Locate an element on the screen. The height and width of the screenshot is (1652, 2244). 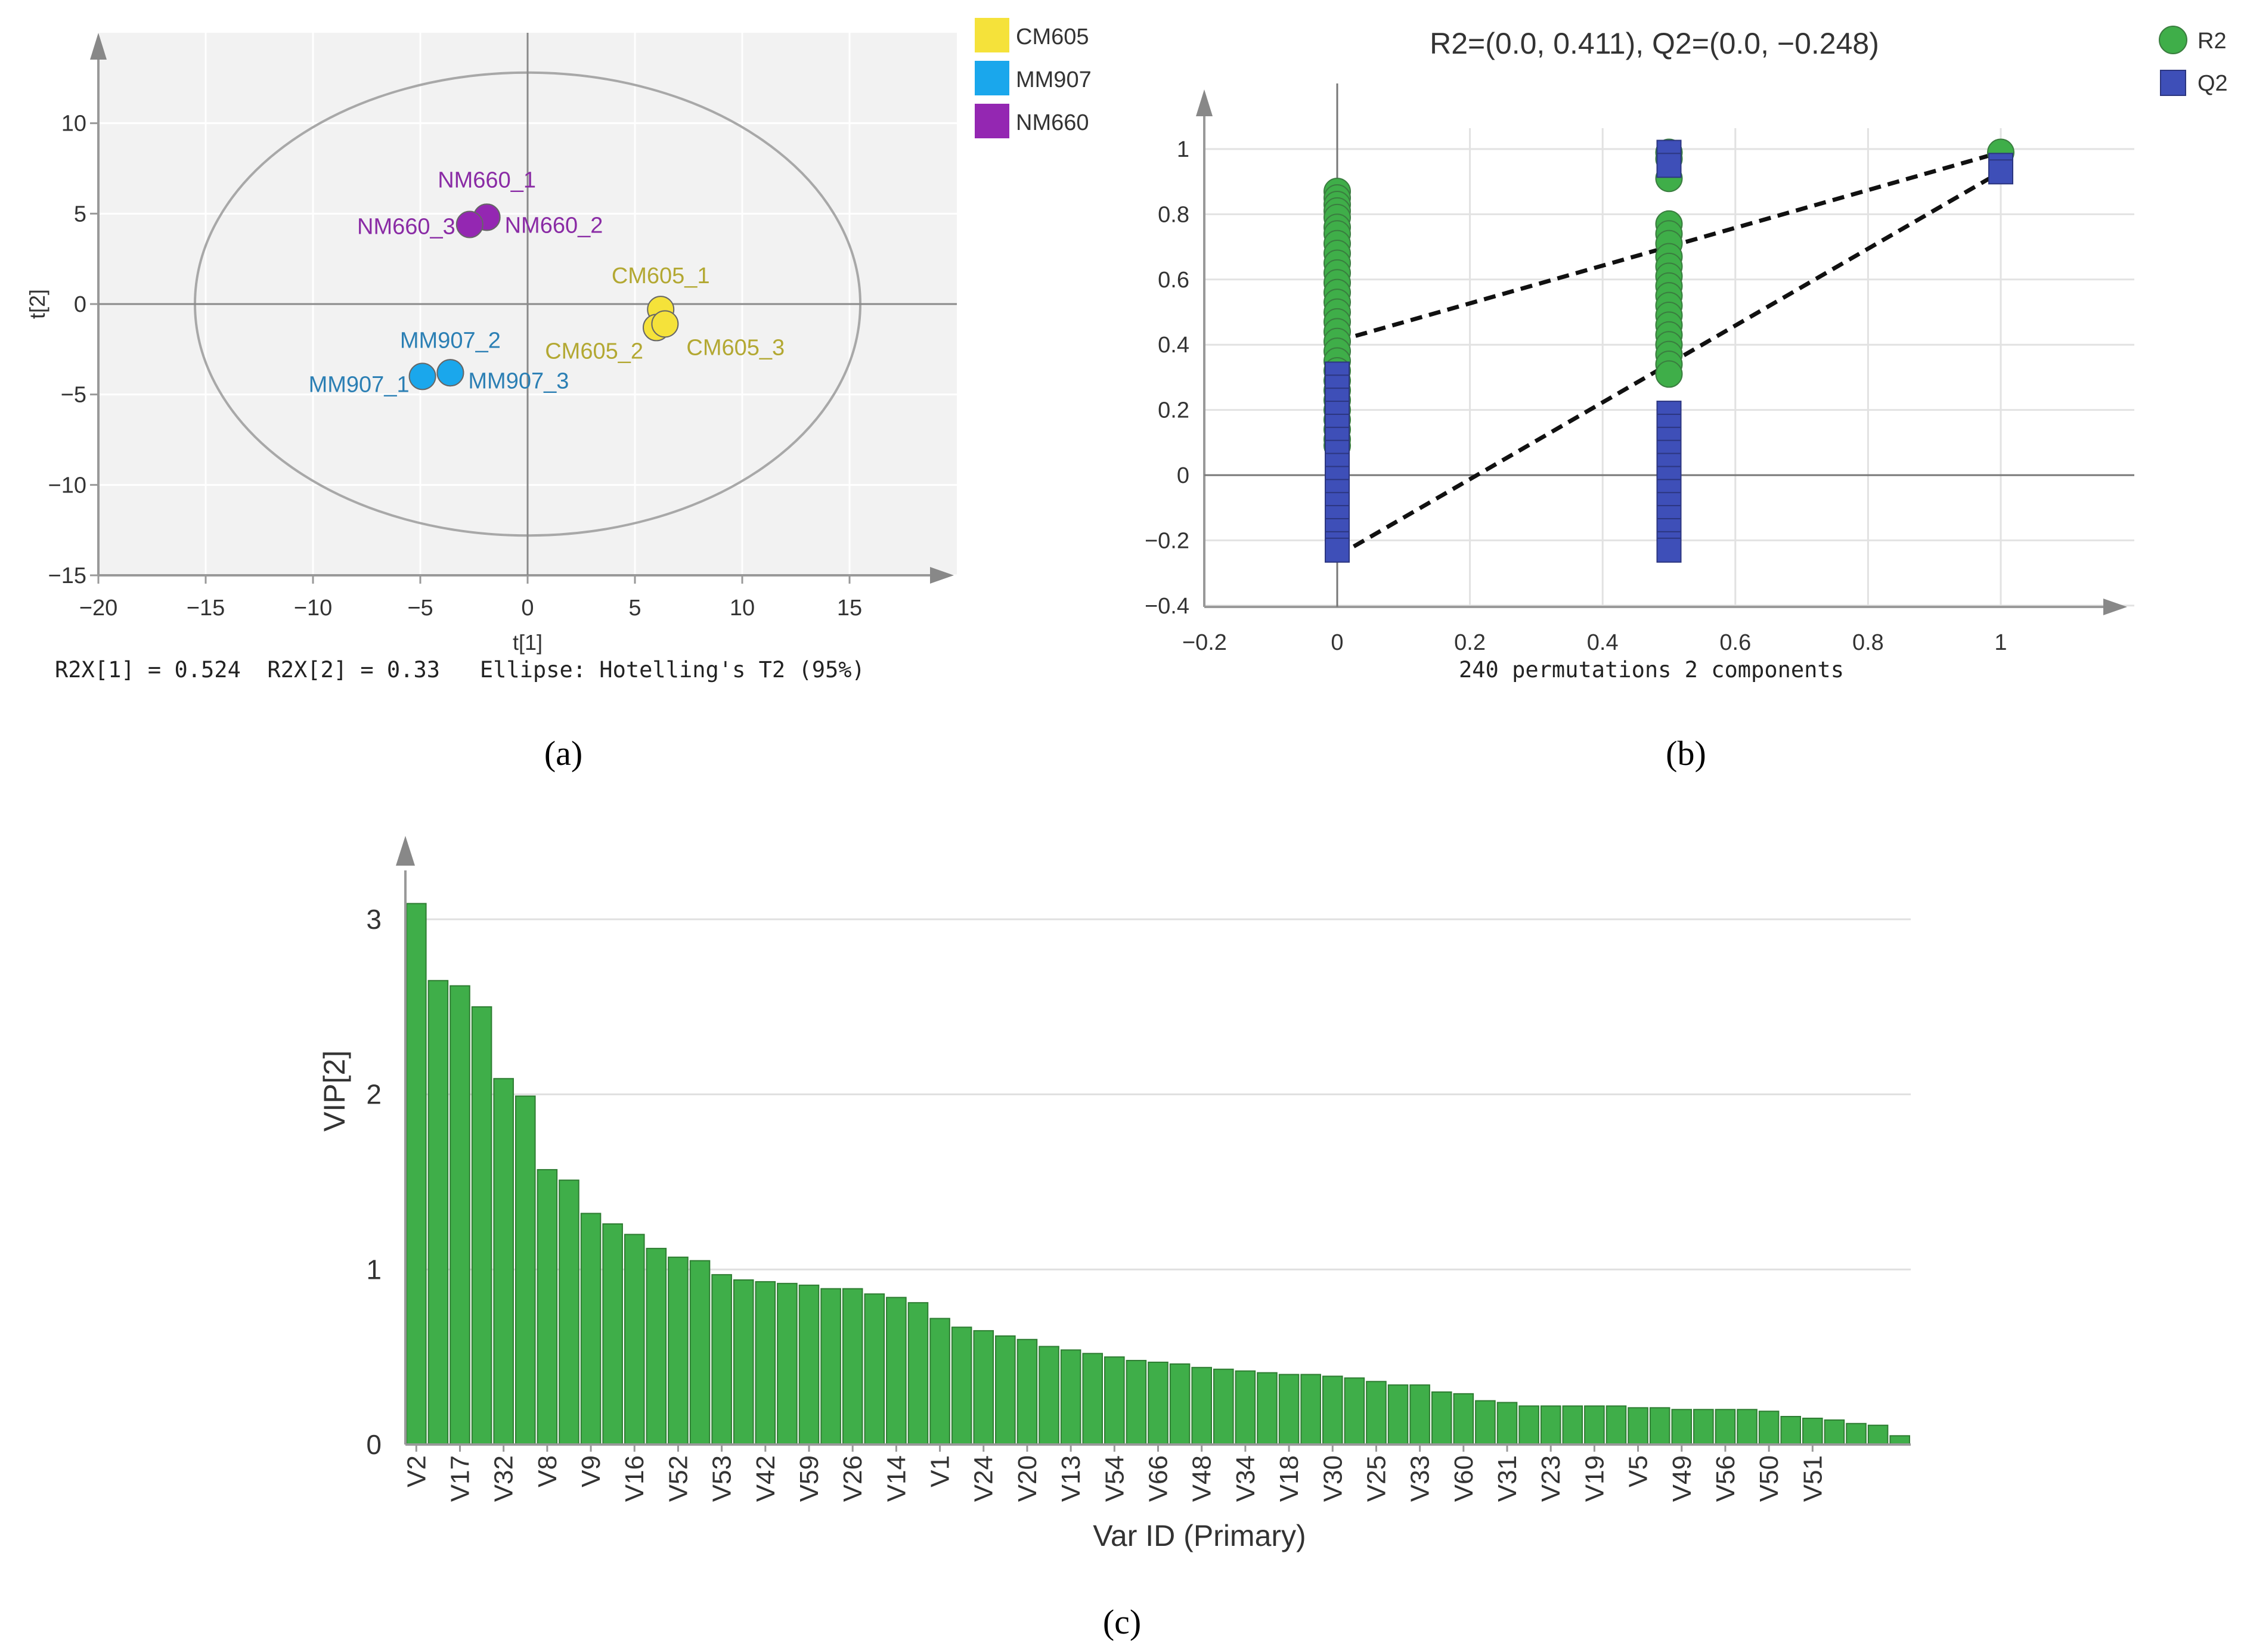
panel-a-label-cm605_2: CM605_2 is located at coordinates (594, 351).